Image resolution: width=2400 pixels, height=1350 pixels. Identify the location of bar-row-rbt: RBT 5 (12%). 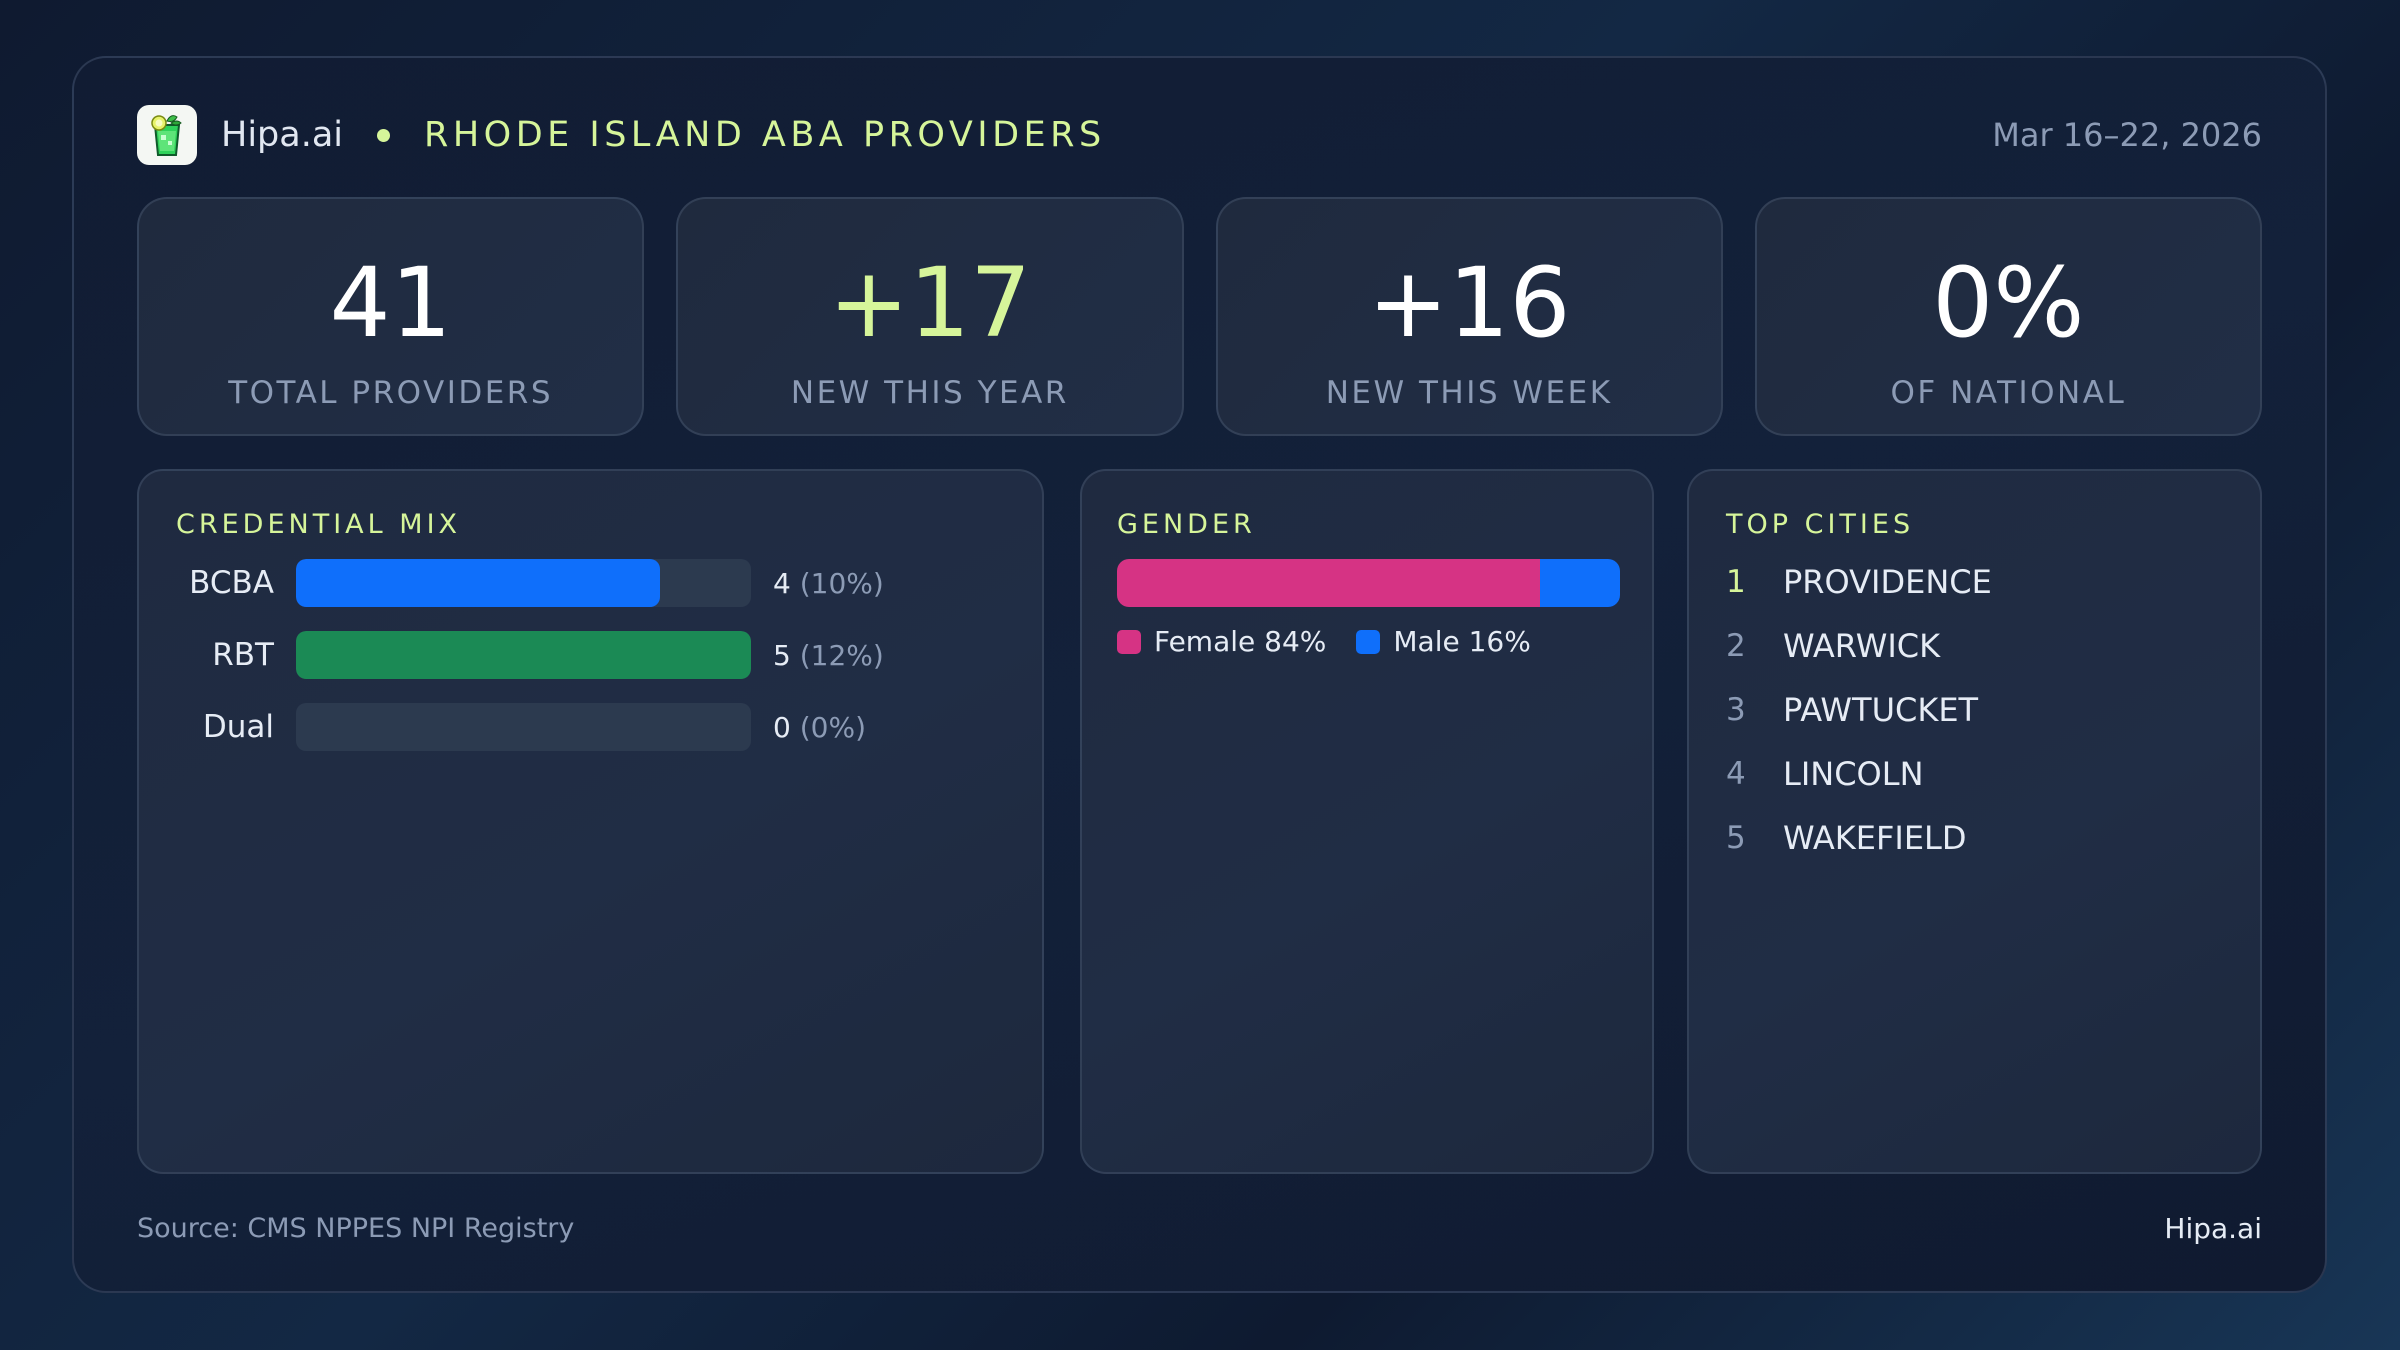
(590, 655).